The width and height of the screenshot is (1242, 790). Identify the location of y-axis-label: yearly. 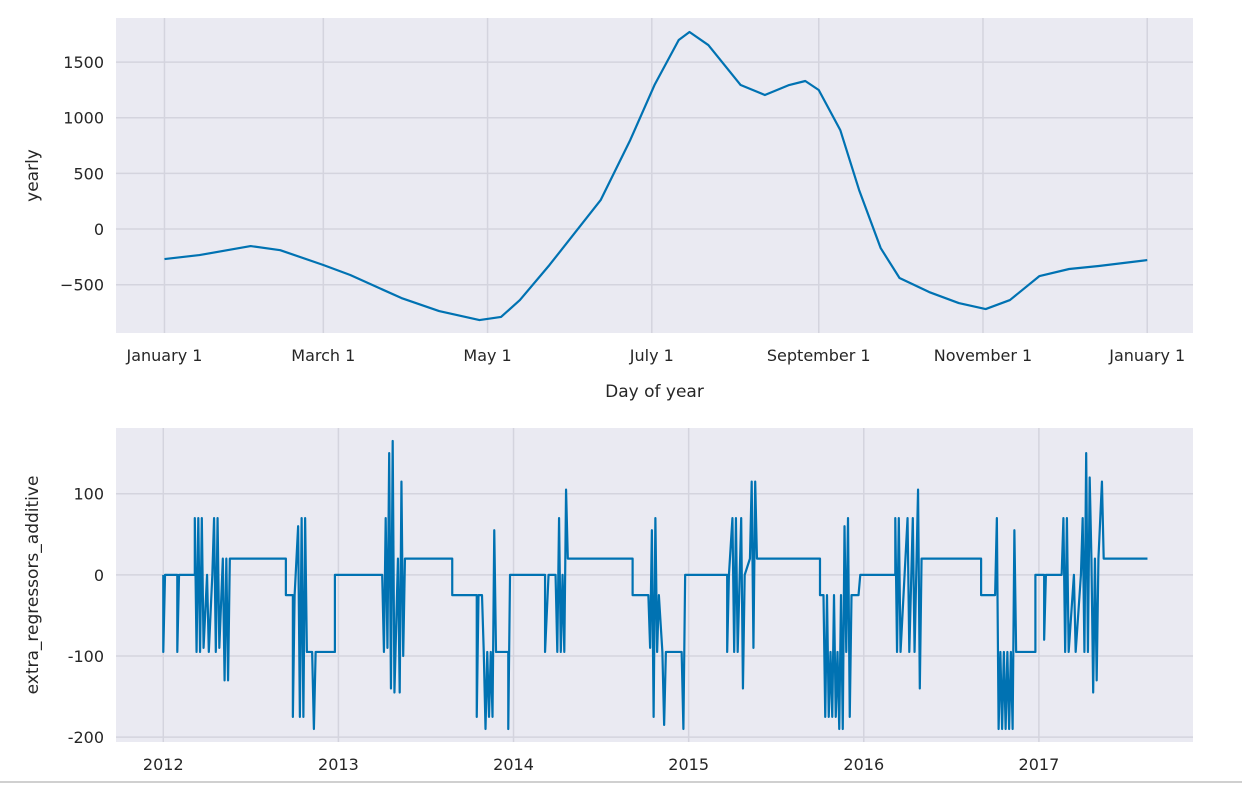
(33, 175).